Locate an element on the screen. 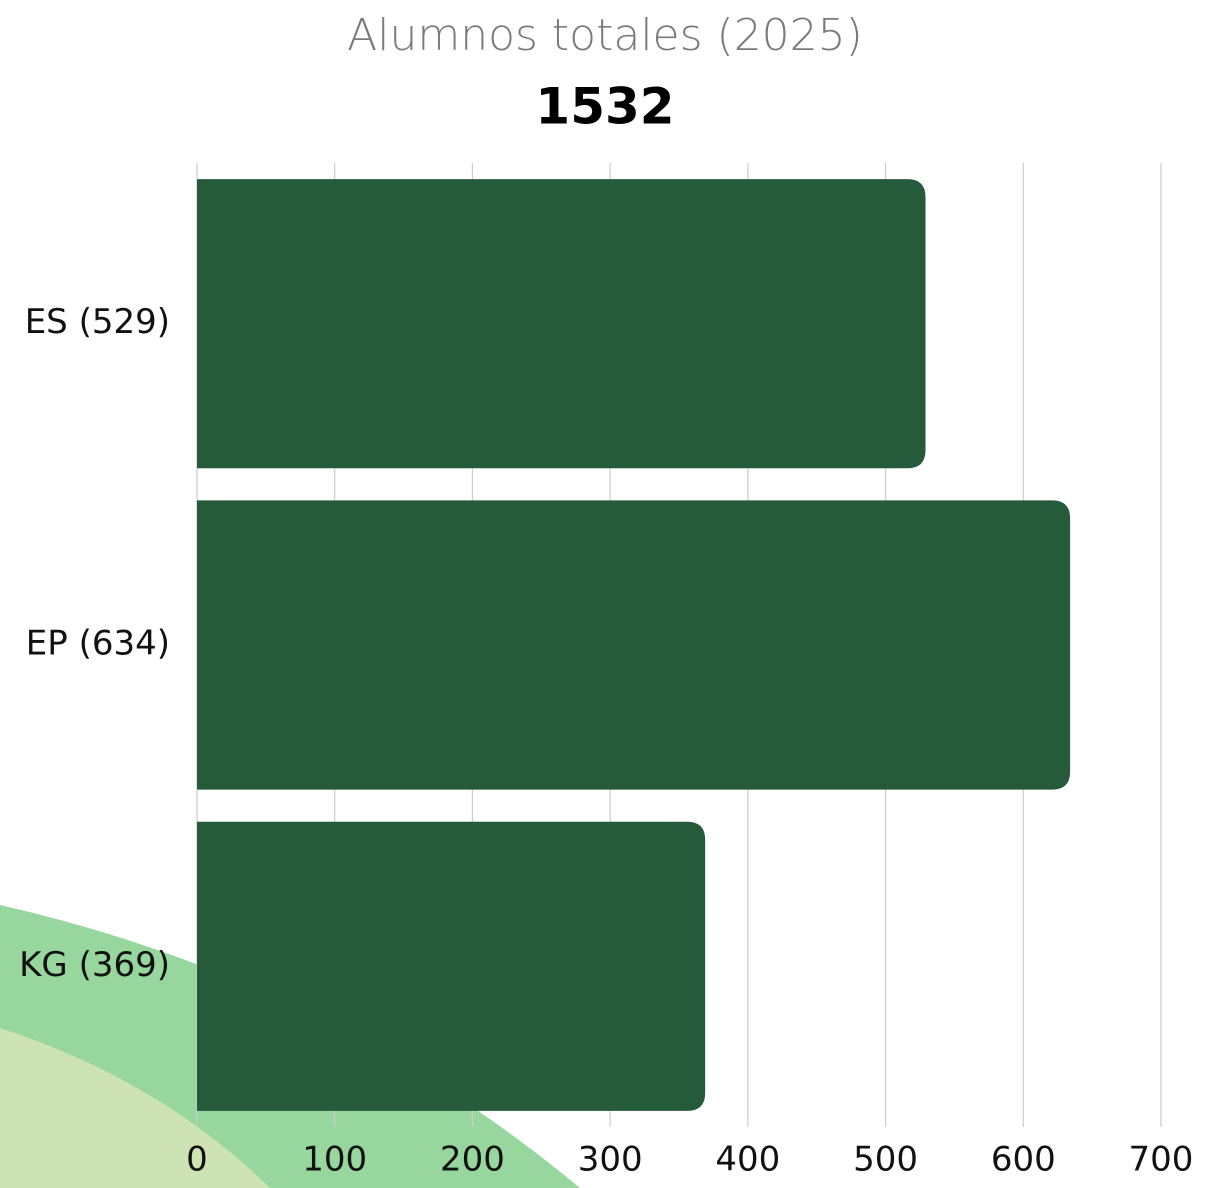  x-tick-label: 400 is located at coordinates (747, 1160).